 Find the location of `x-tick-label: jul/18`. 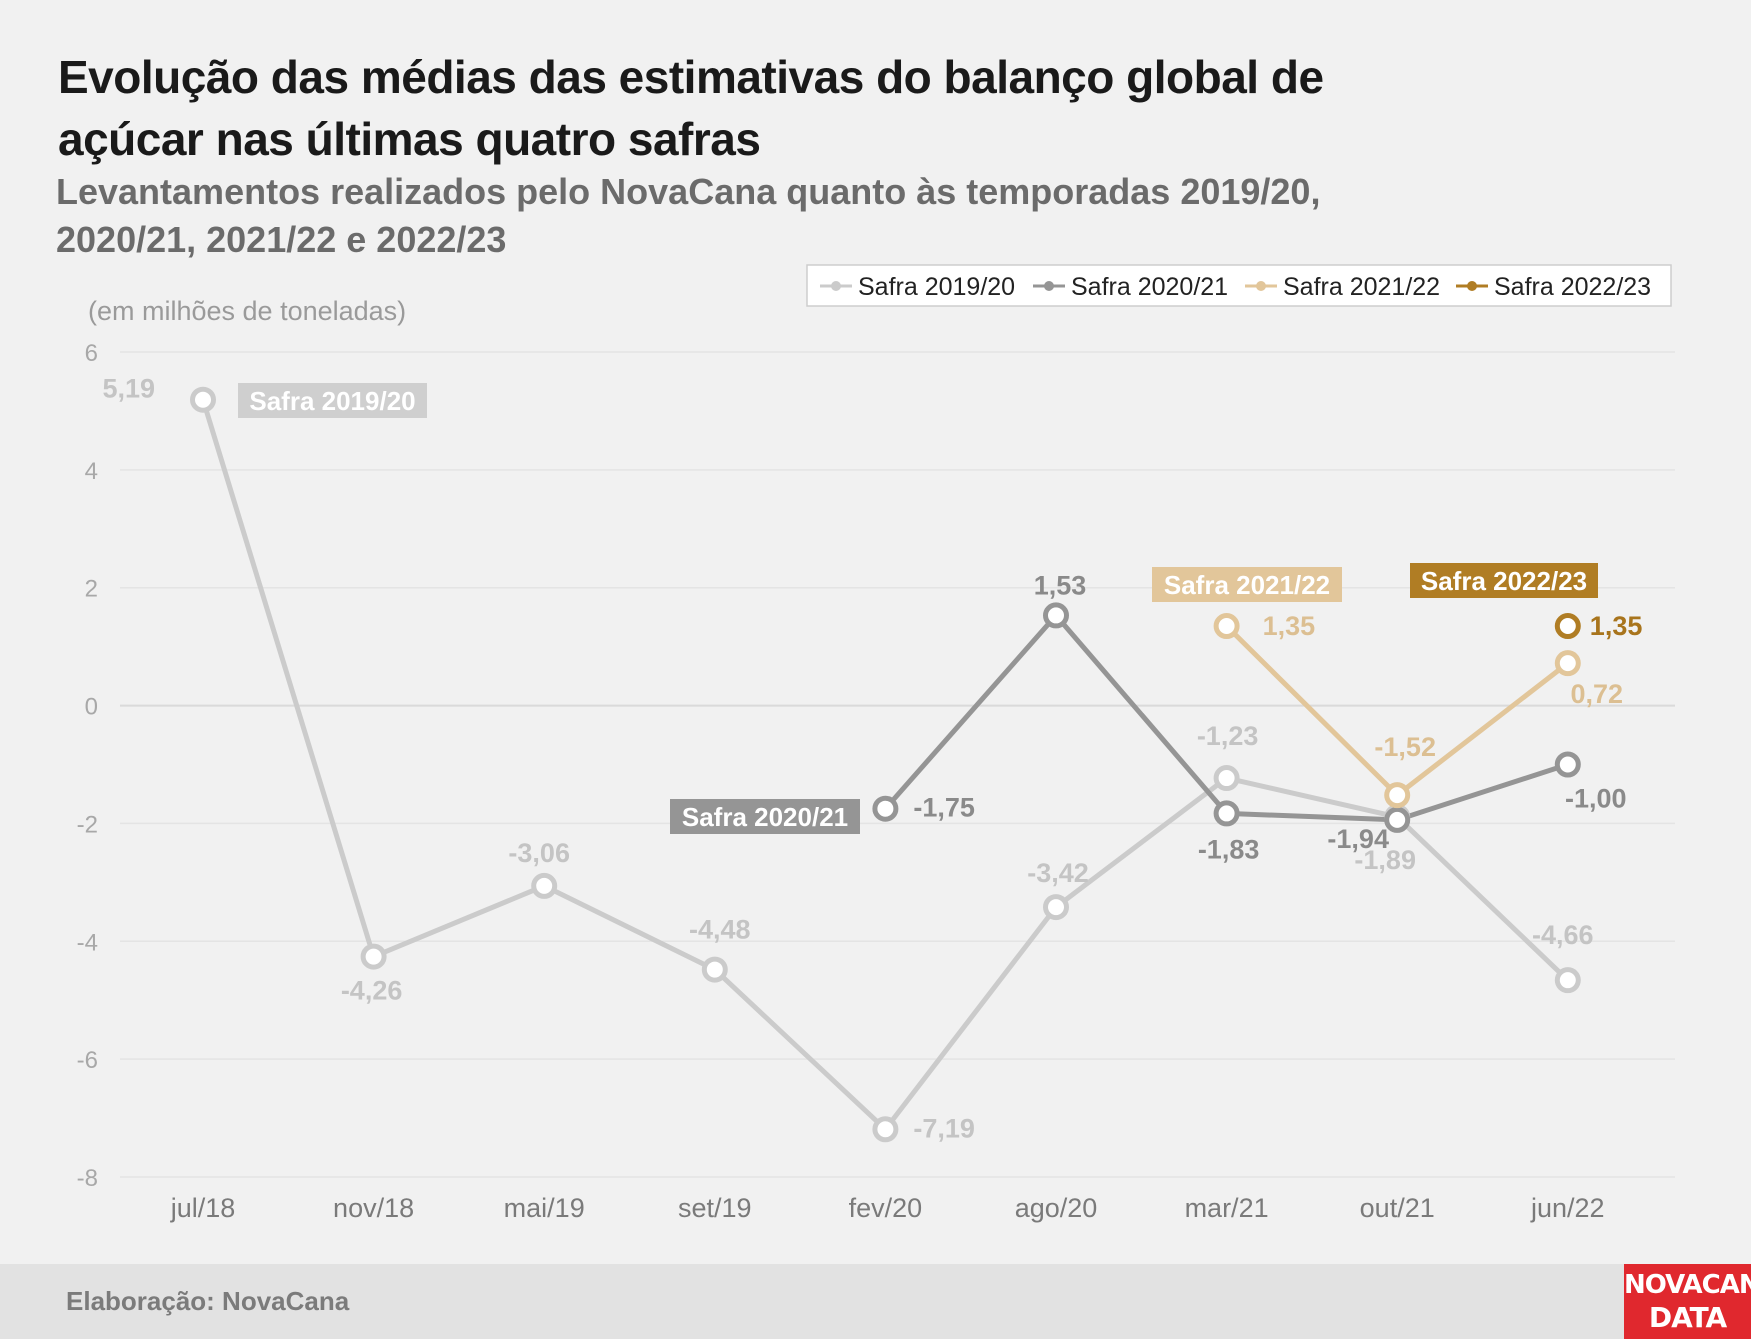

x-tick-label: jul/18 is located at coordinates (203, 1208).